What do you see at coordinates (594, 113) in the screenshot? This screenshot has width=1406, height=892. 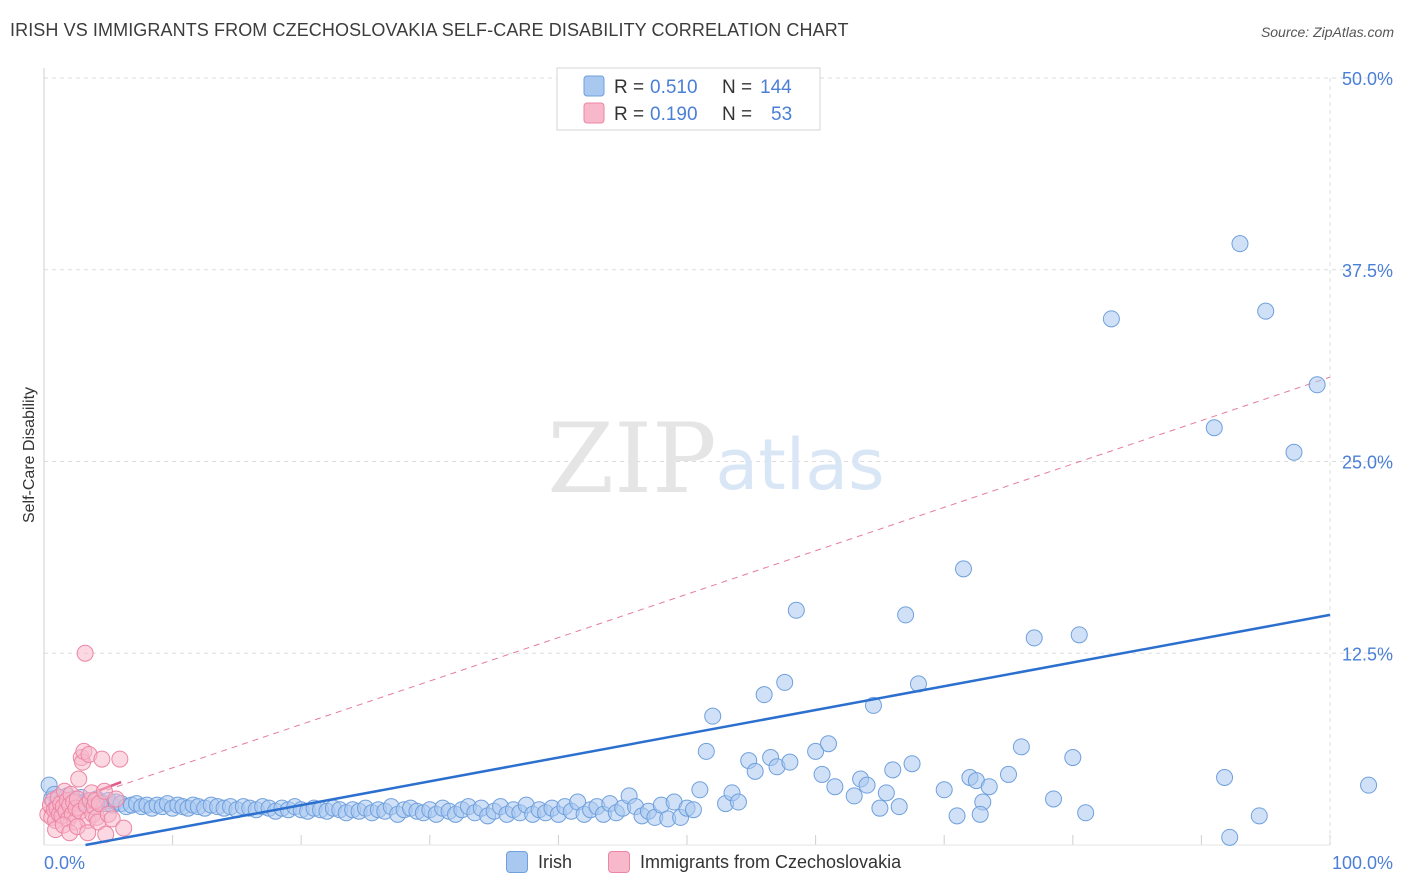 I see `legend-swatch-czech` at bounding box center [594, 113].